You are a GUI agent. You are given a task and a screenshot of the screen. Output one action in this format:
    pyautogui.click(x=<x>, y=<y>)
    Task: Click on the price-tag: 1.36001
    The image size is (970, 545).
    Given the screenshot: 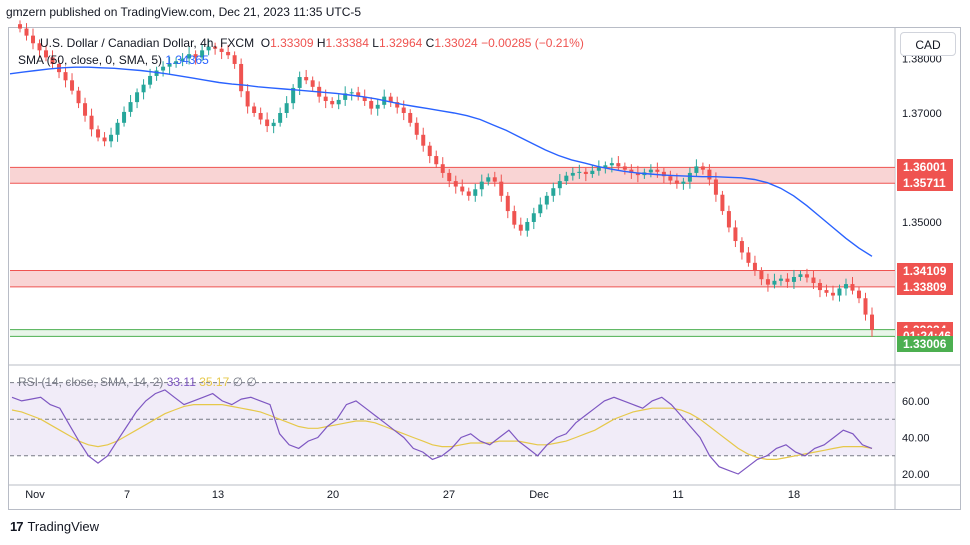 What is the action you would take?
    pyautogui.click(x=925, y=167)
    